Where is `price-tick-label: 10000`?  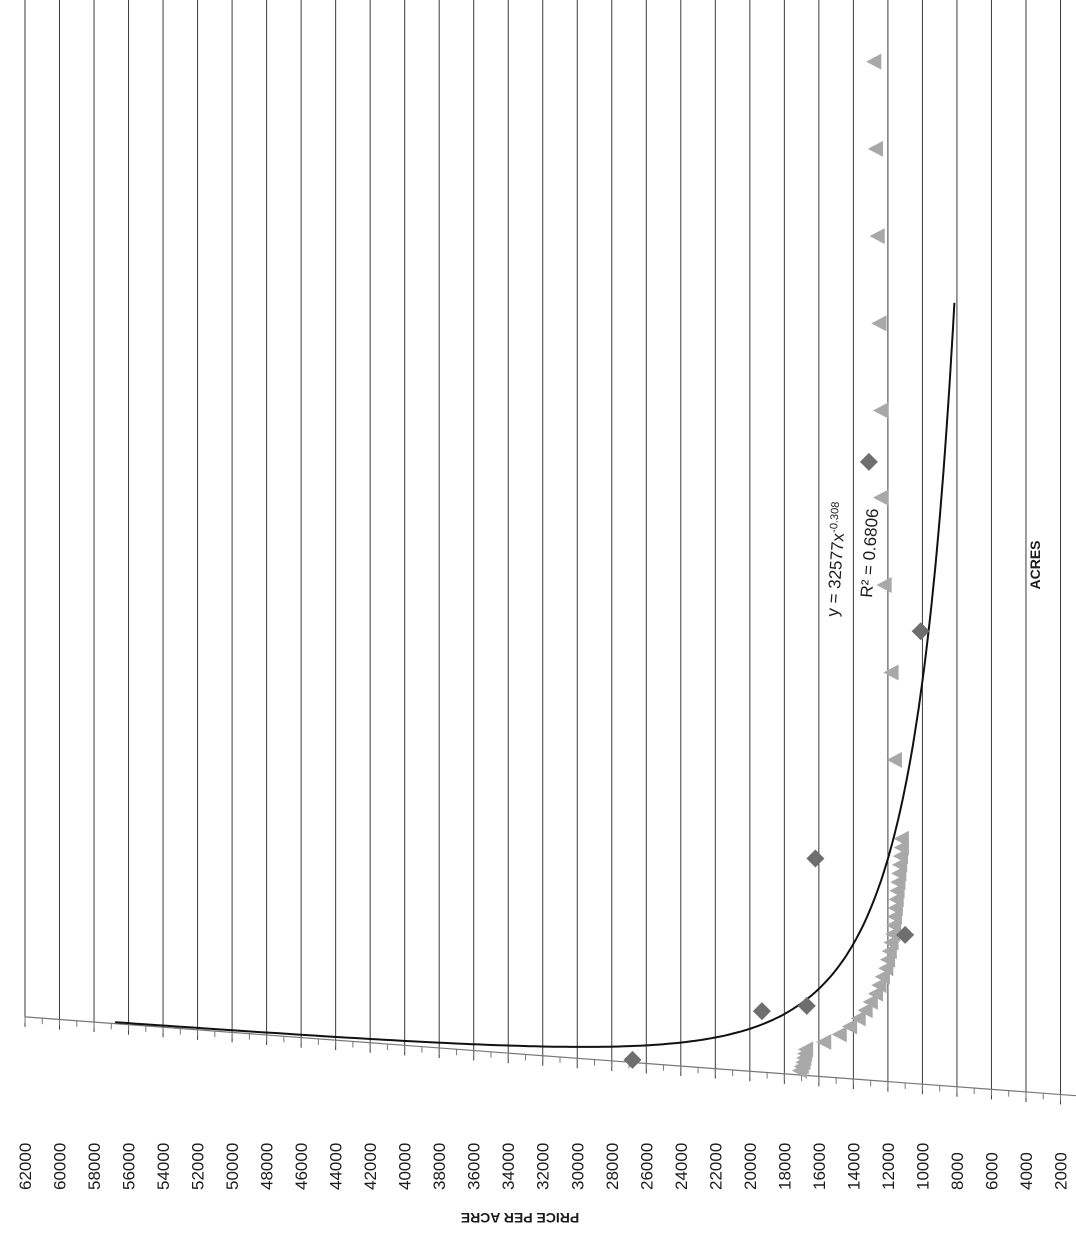
price-tick-label: 10000 is located at coordinates (922, 1166).